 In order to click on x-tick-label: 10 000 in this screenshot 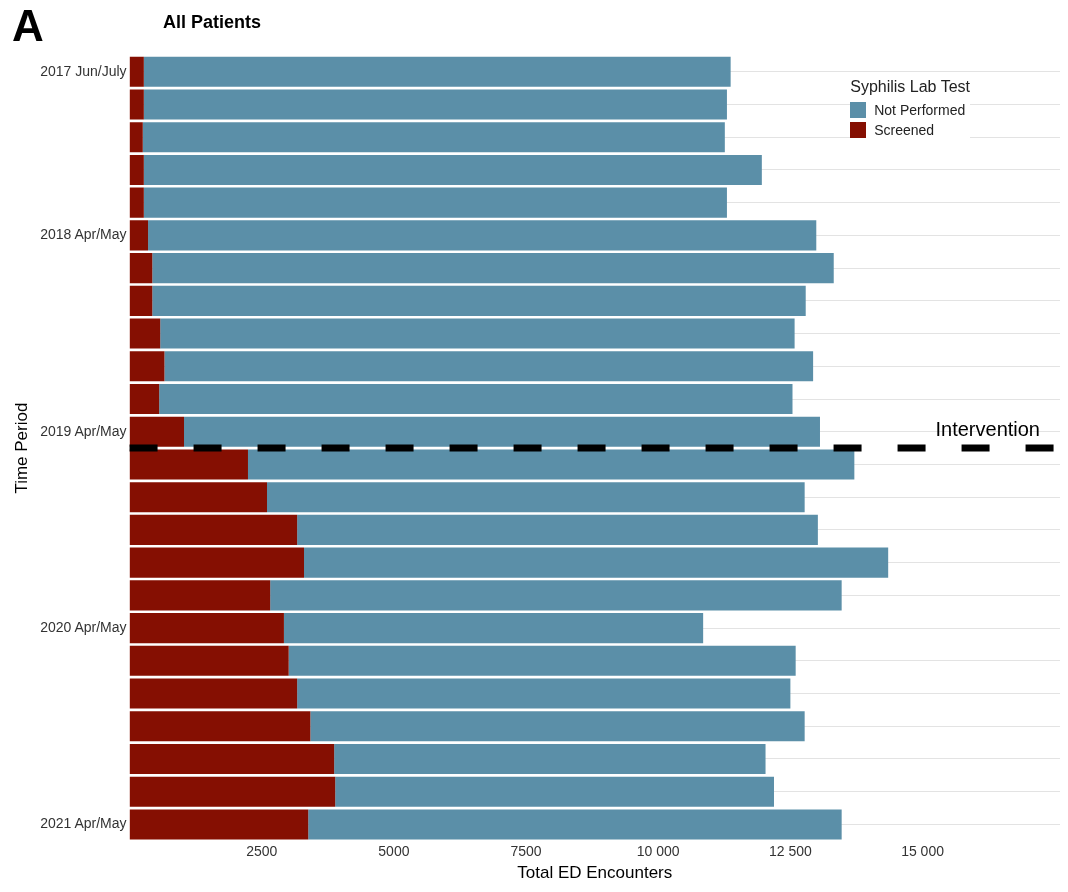, I will do `click(658, 851)`.